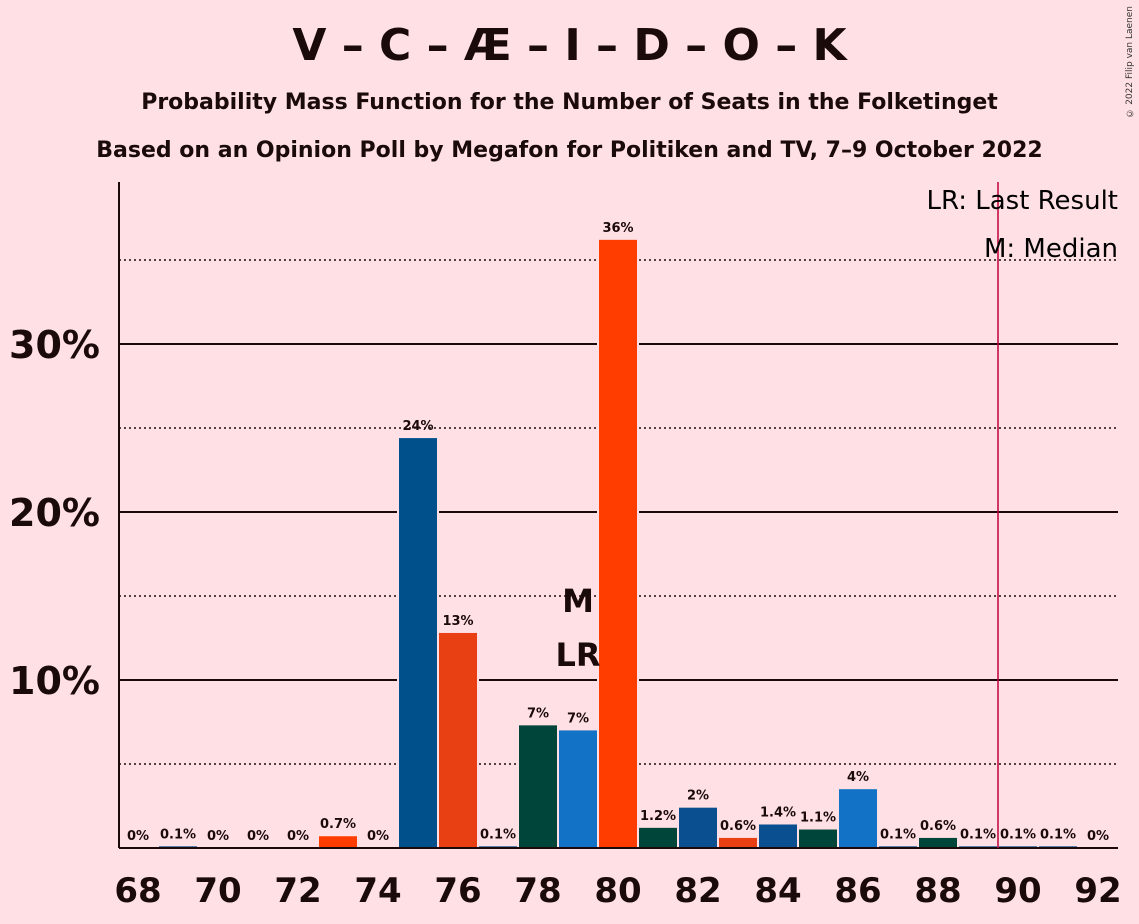 The height and width of the screenshot is (924, 1139). Describe the element at coordinates (617, 228) in the screenshot. I see `bar-value-label: 36%` at that location.